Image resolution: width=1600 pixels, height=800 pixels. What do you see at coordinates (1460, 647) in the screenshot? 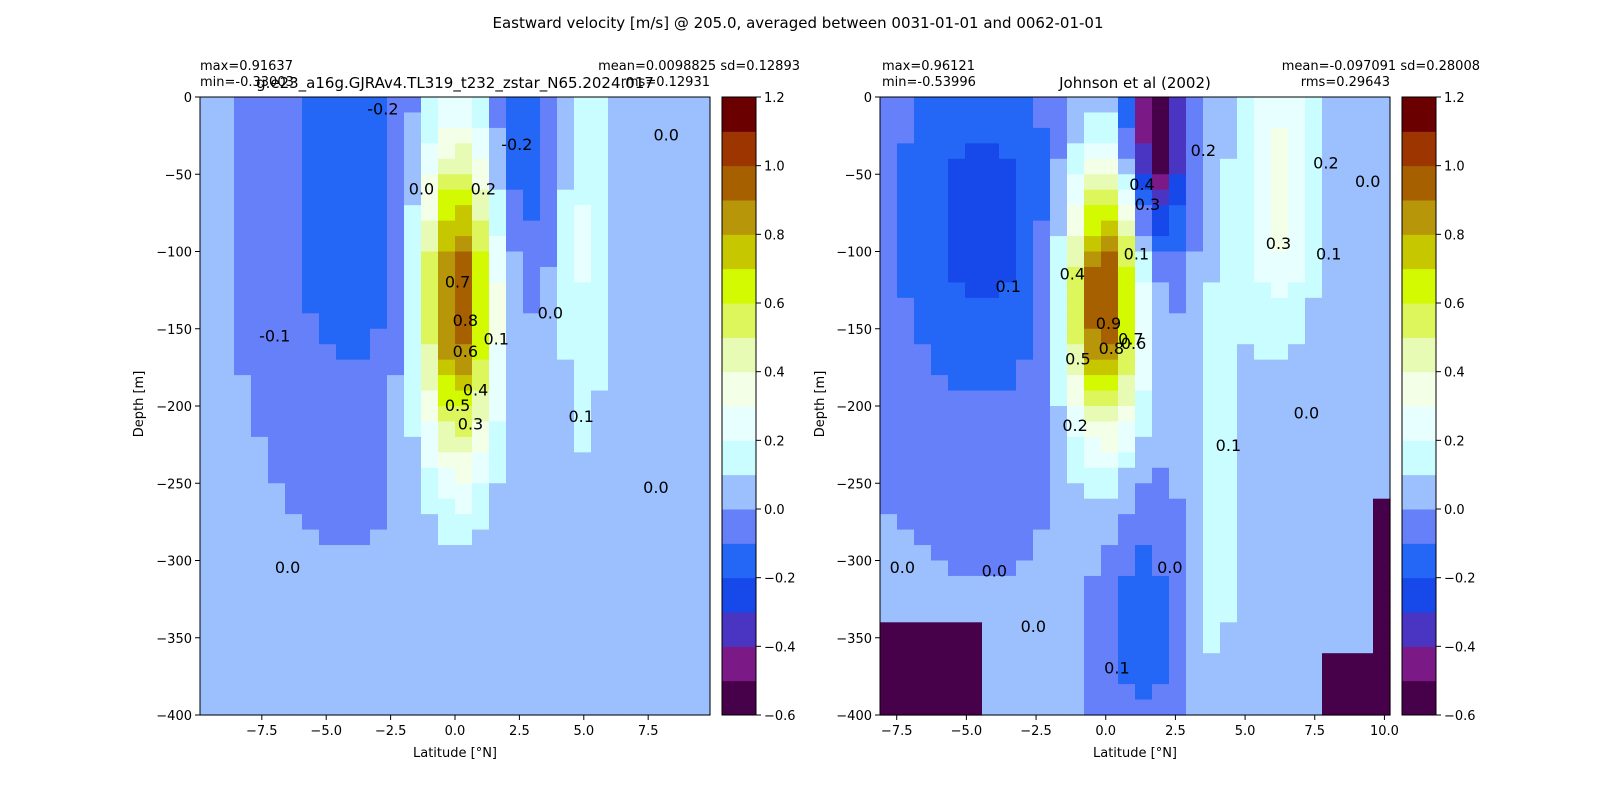
I see `colorbar-tick-label: −0.4` at bounding box center [1460, 647].